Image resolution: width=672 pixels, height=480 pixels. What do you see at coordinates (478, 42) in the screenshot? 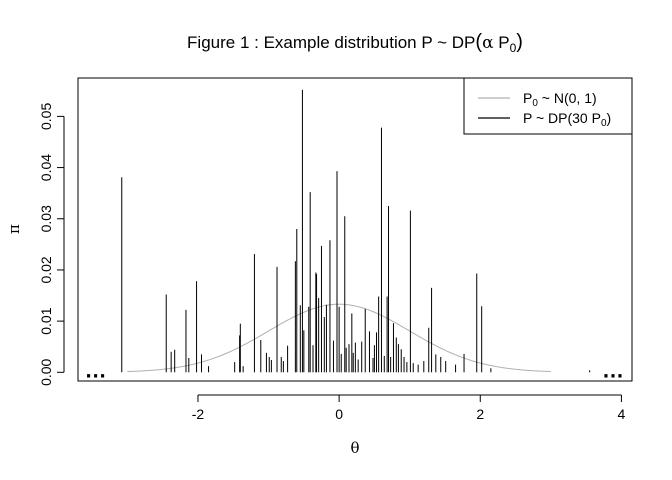
I see `title-paren-open: (` at bounding box center [478, 42].